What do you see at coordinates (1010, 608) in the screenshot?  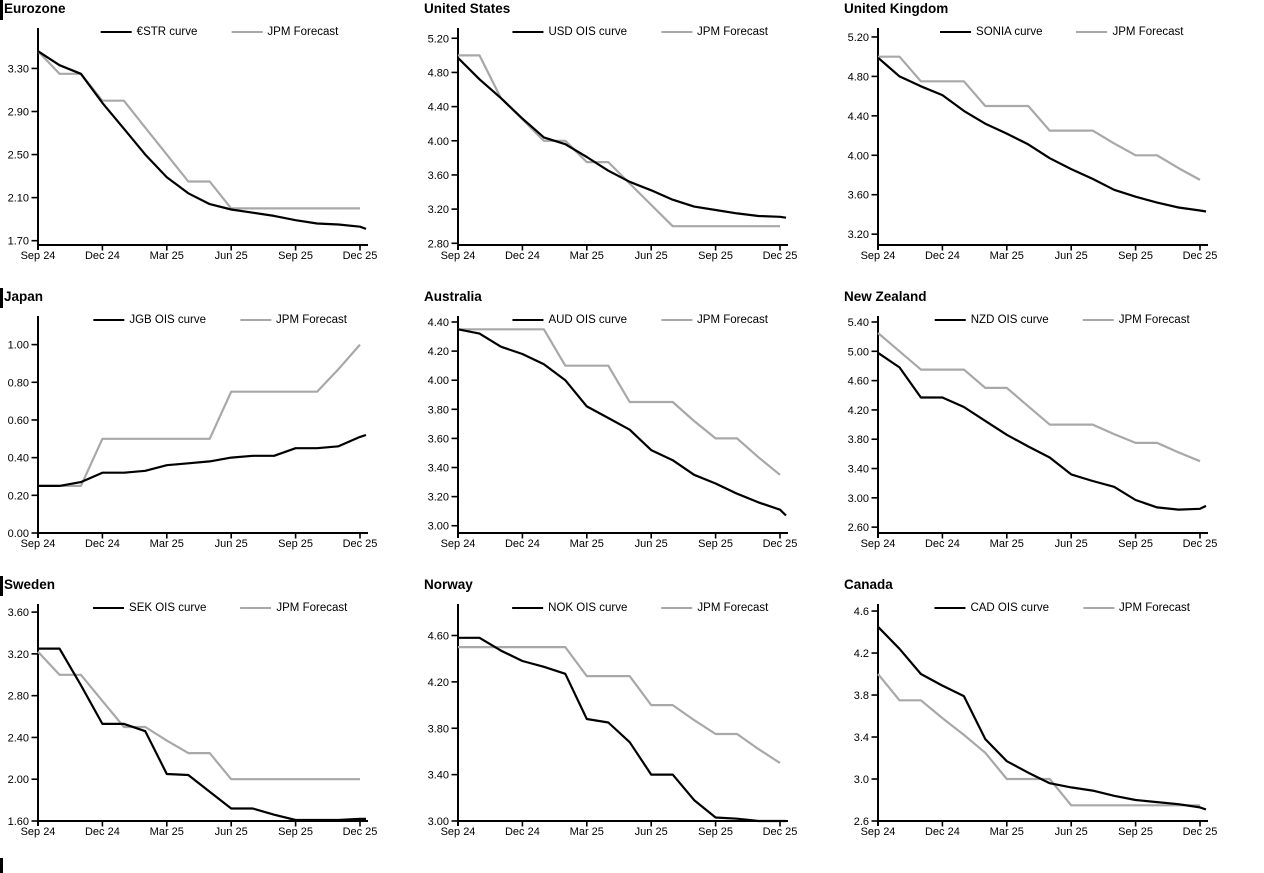 I see `ois-curve-legend-label: CAD OIS curve` at bounding box center [1010, 608].